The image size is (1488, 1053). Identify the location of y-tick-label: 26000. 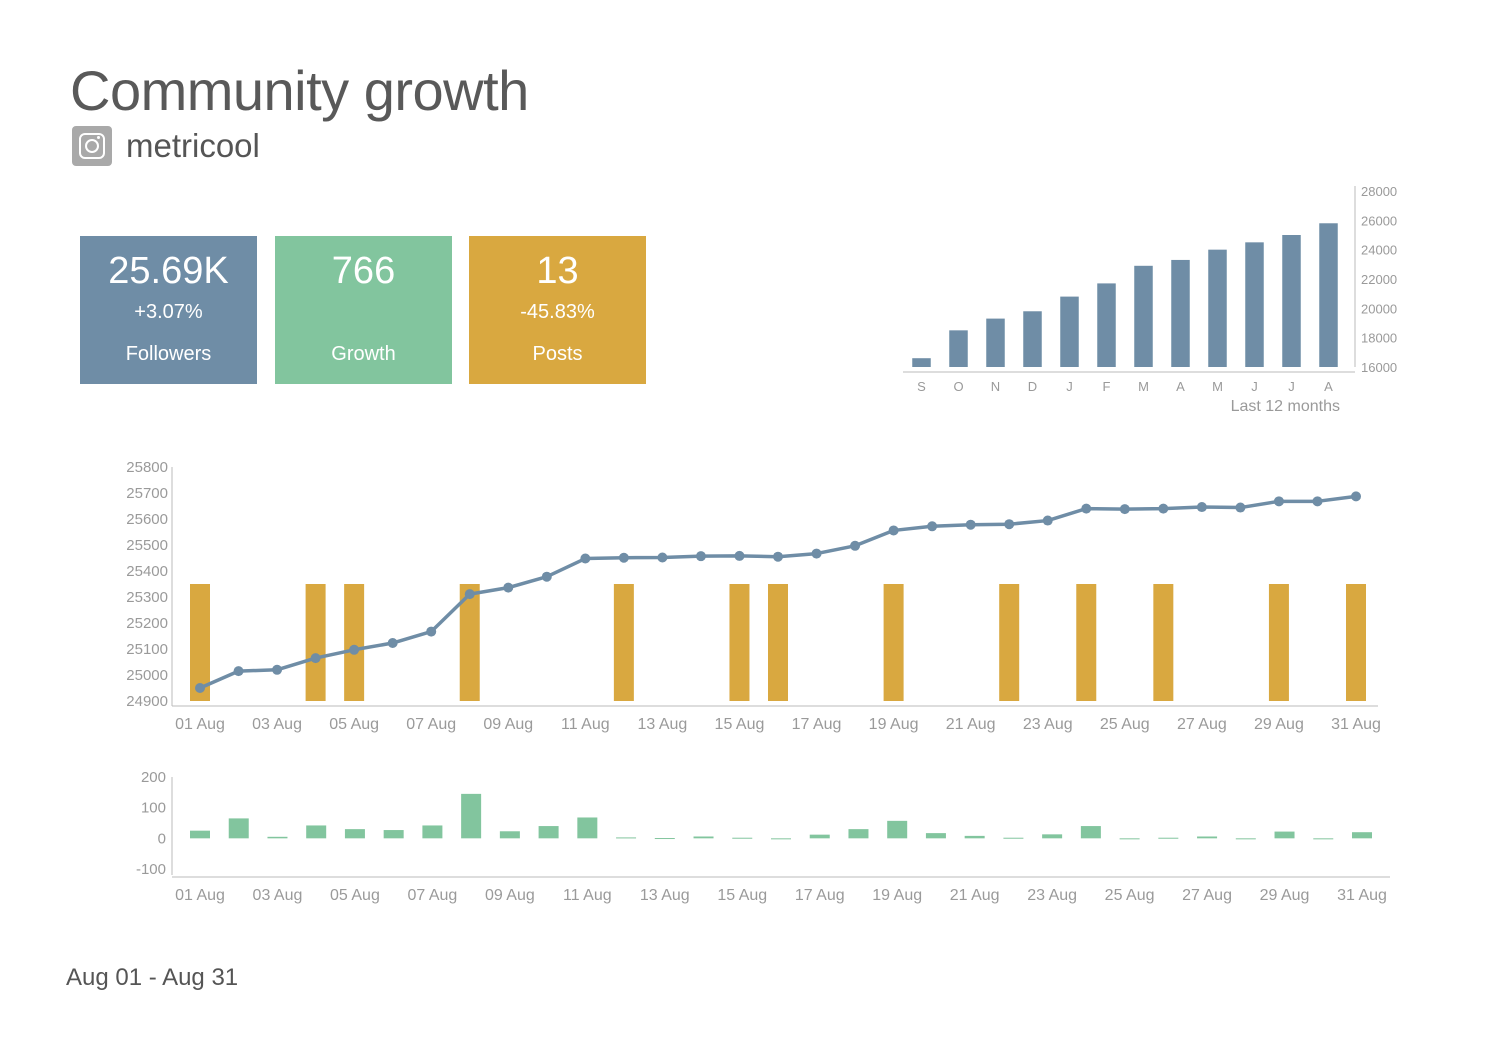
(1379, 220).